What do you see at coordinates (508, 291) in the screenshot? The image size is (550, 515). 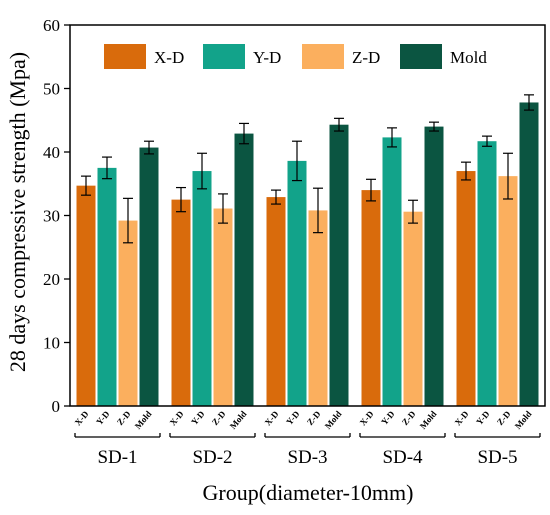 I see `bar-sd-5-z-d` at bounding box center [508, 291].